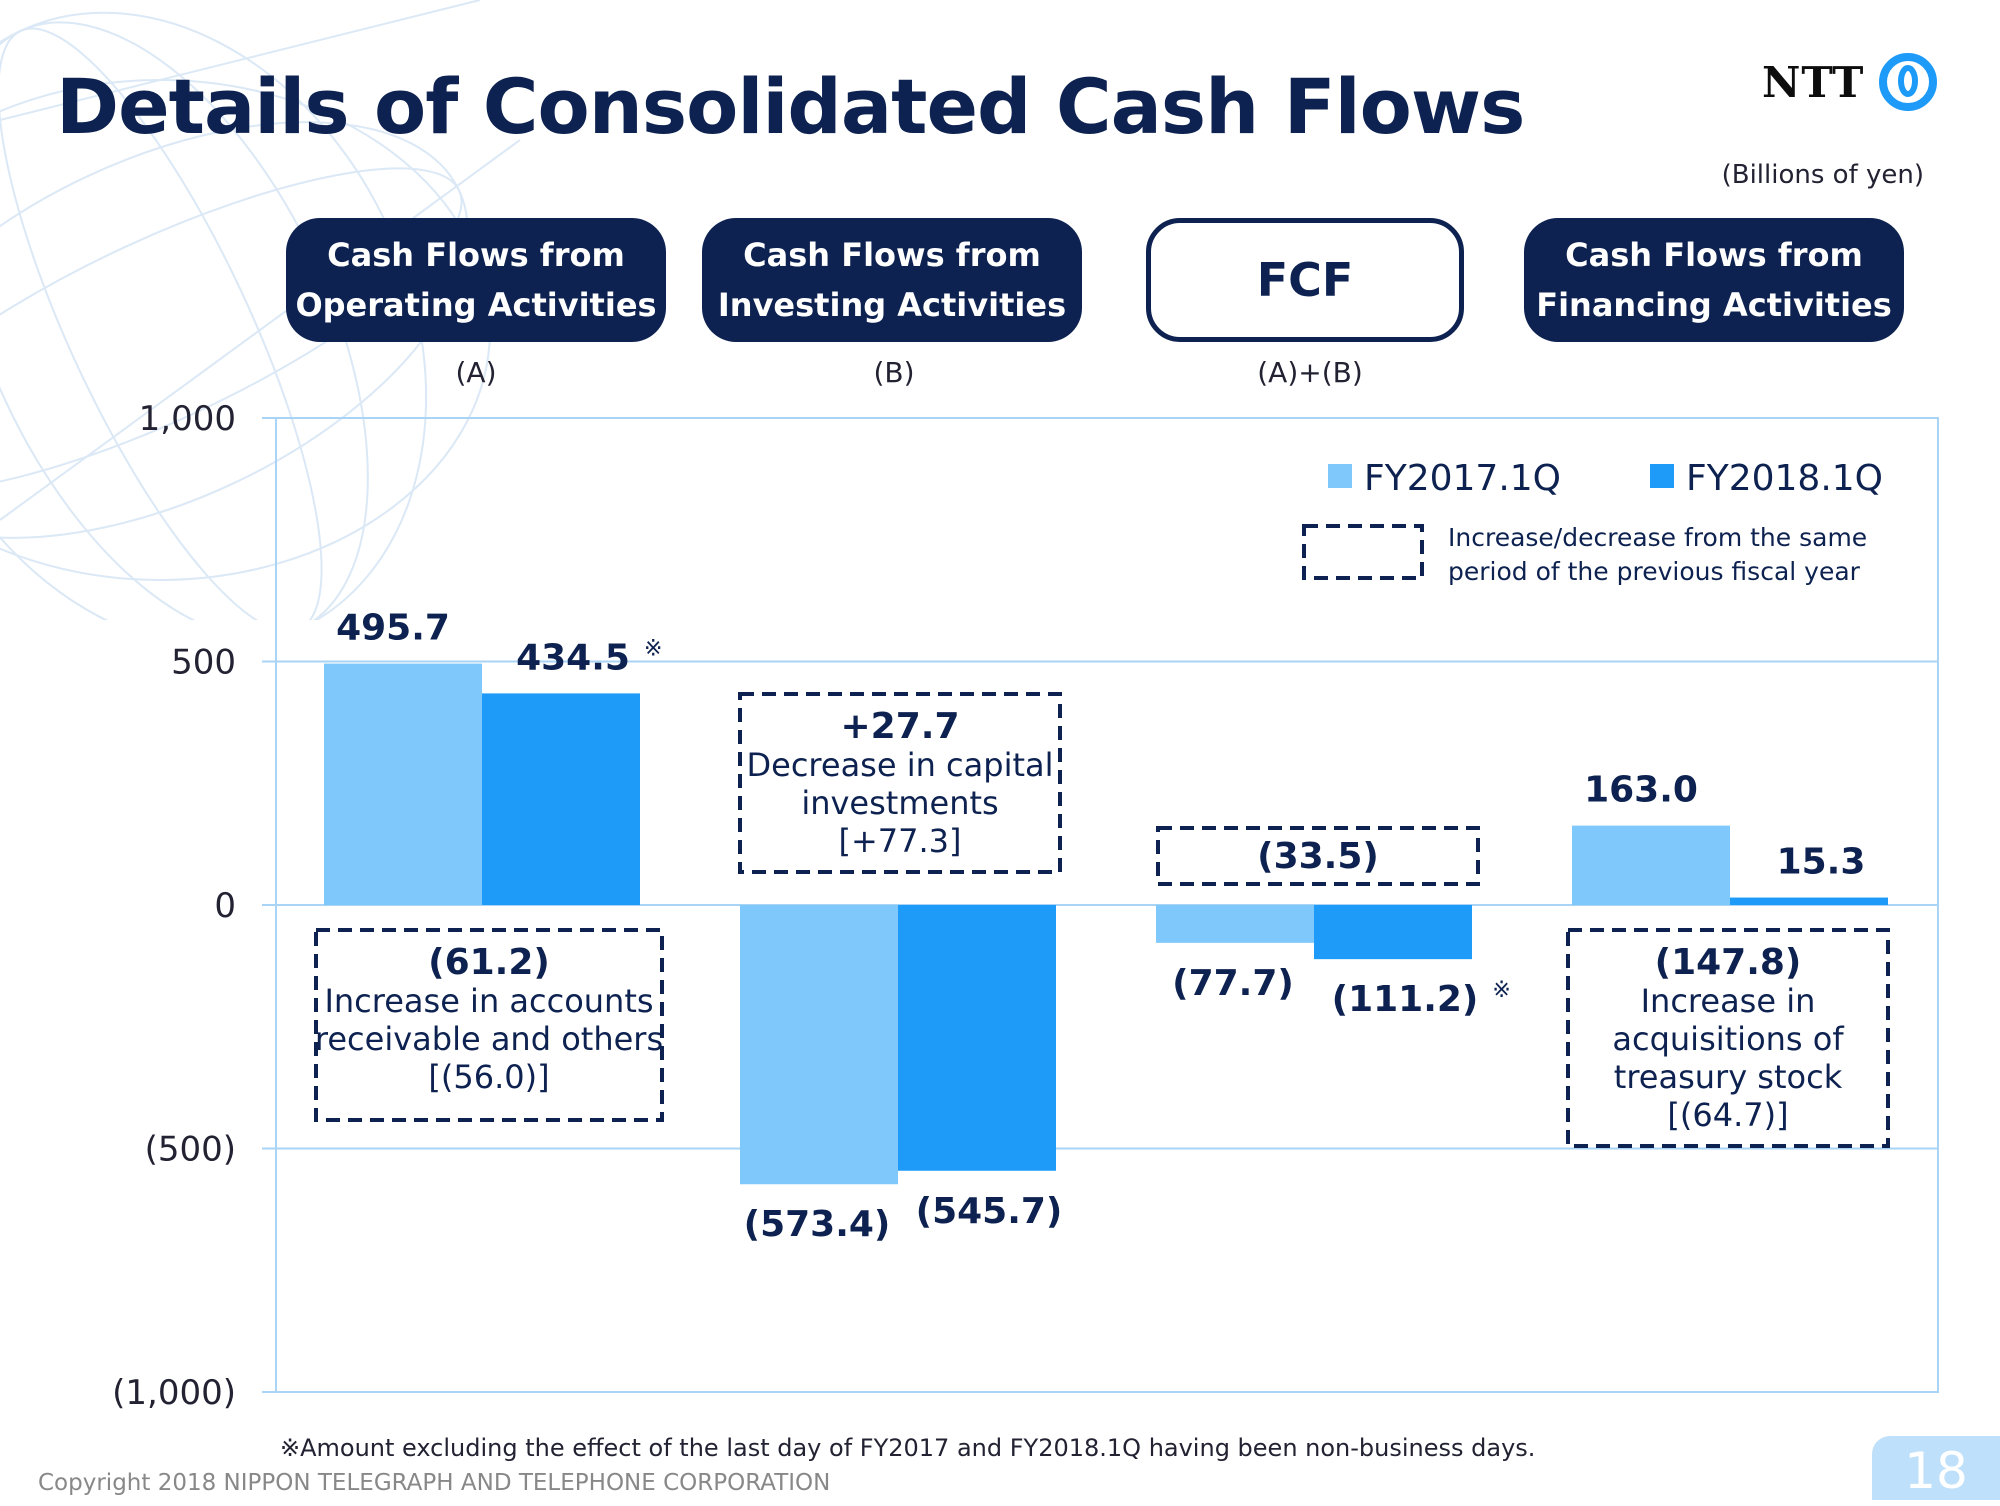  What do you see at coordinates (225, 906) in the screenshot?
I see `y-tick-label: 0` at bounding box center [225, 906].